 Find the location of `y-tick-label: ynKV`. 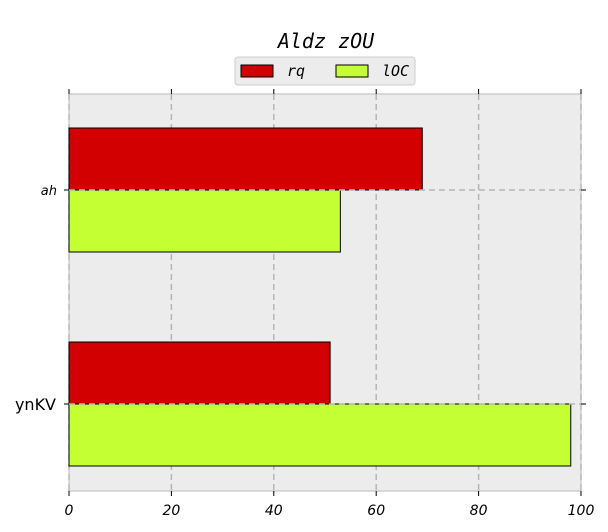

y-tick-label: ynKV is located at coordinates (35, 404).